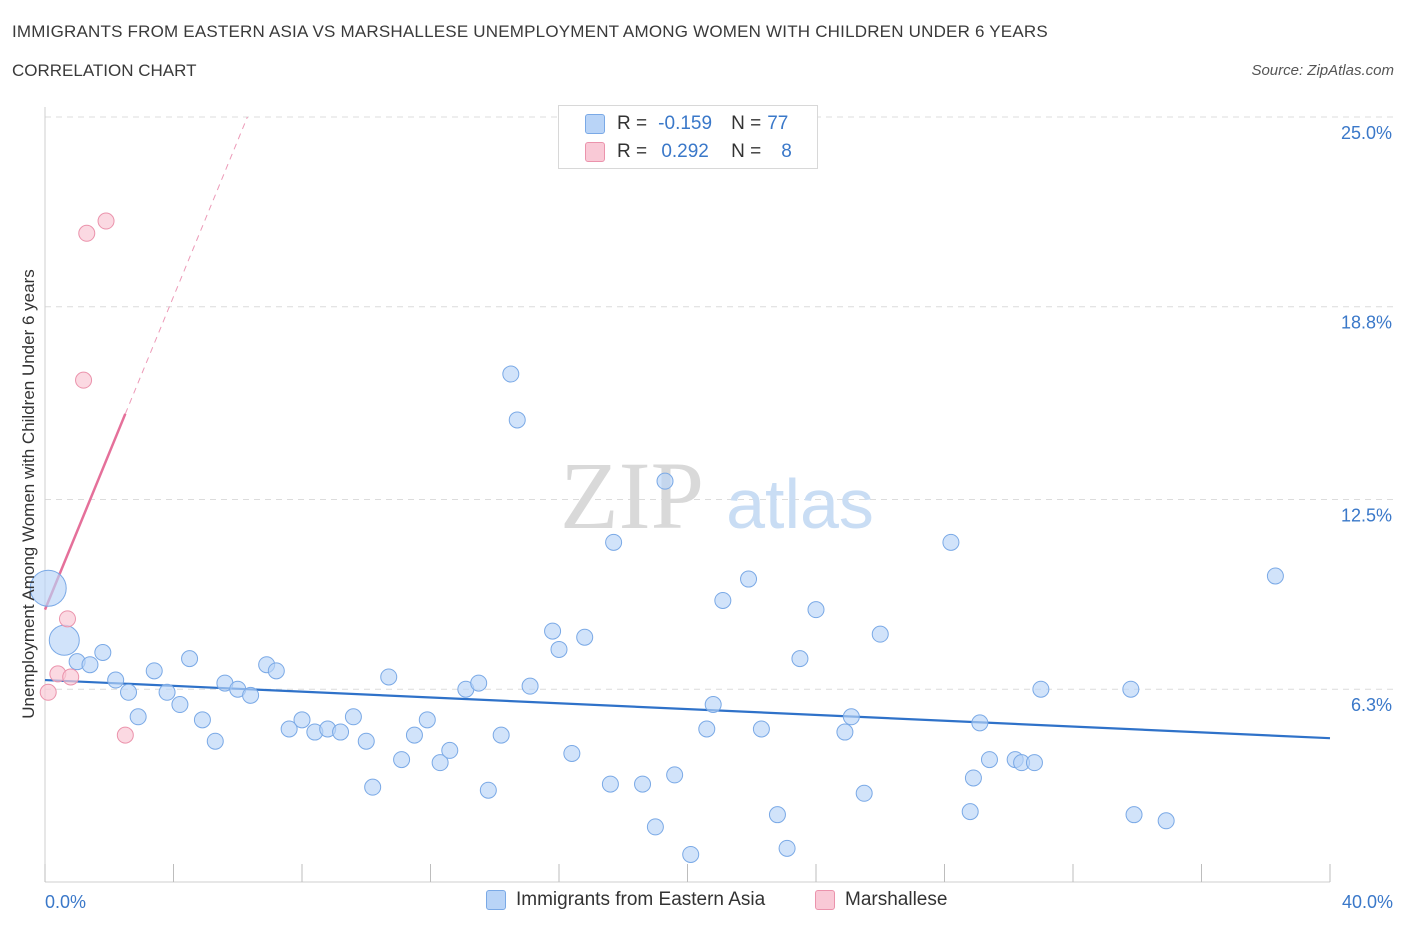 Image resolution: width=1406 pixels, height=930 pixels. What do you see at coordinates (687, 709) in the screenshot?
I see `trend-line-eastern-asia` at bounding box center [687, 709].